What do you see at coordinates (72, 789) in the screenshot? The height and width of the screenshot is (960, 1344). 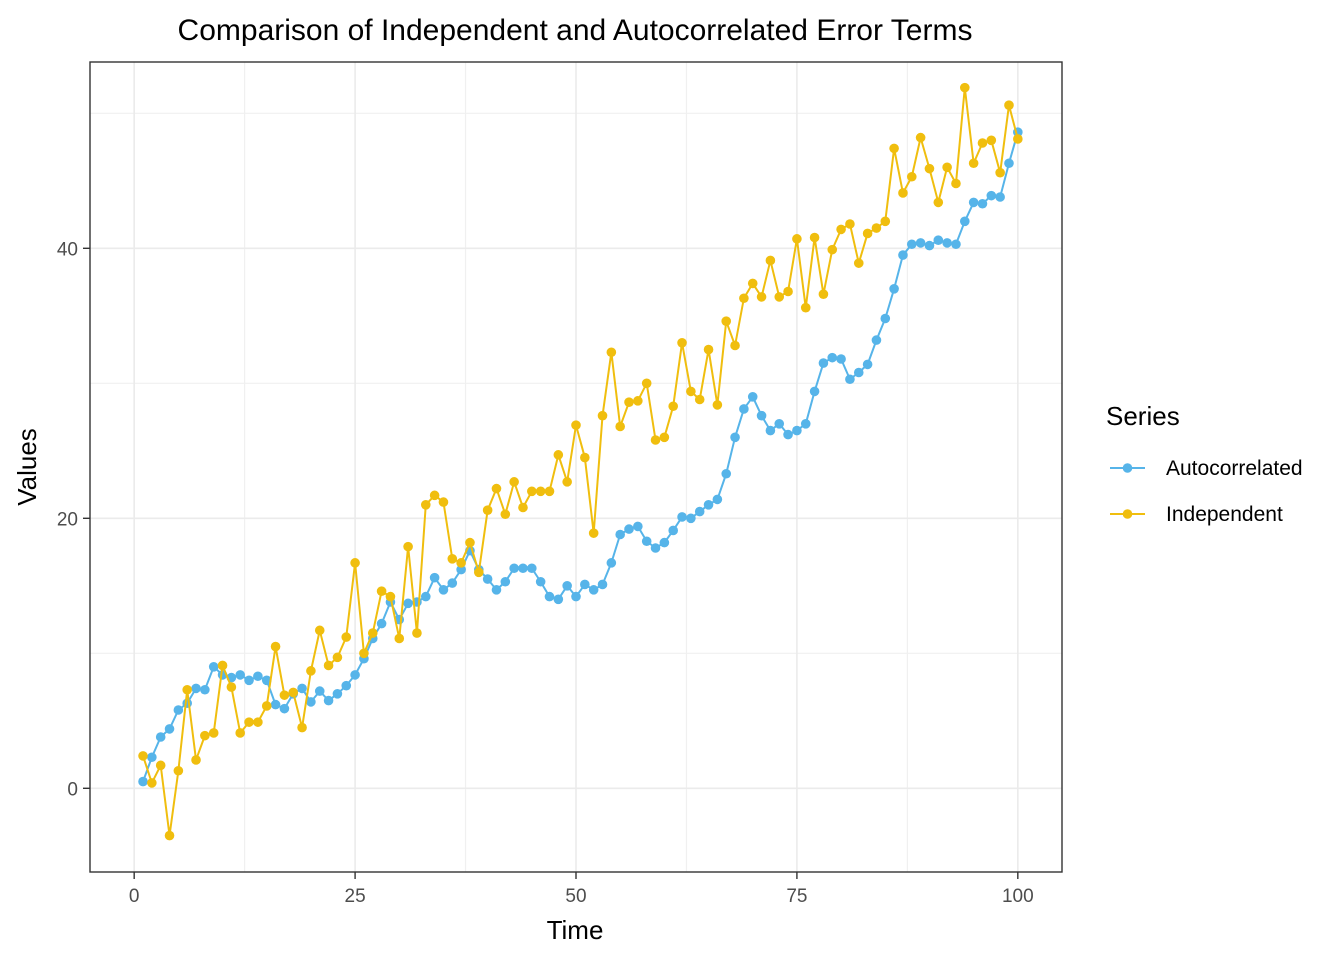 I see `y-tick-label: 0` at bounding box center [72, 789].